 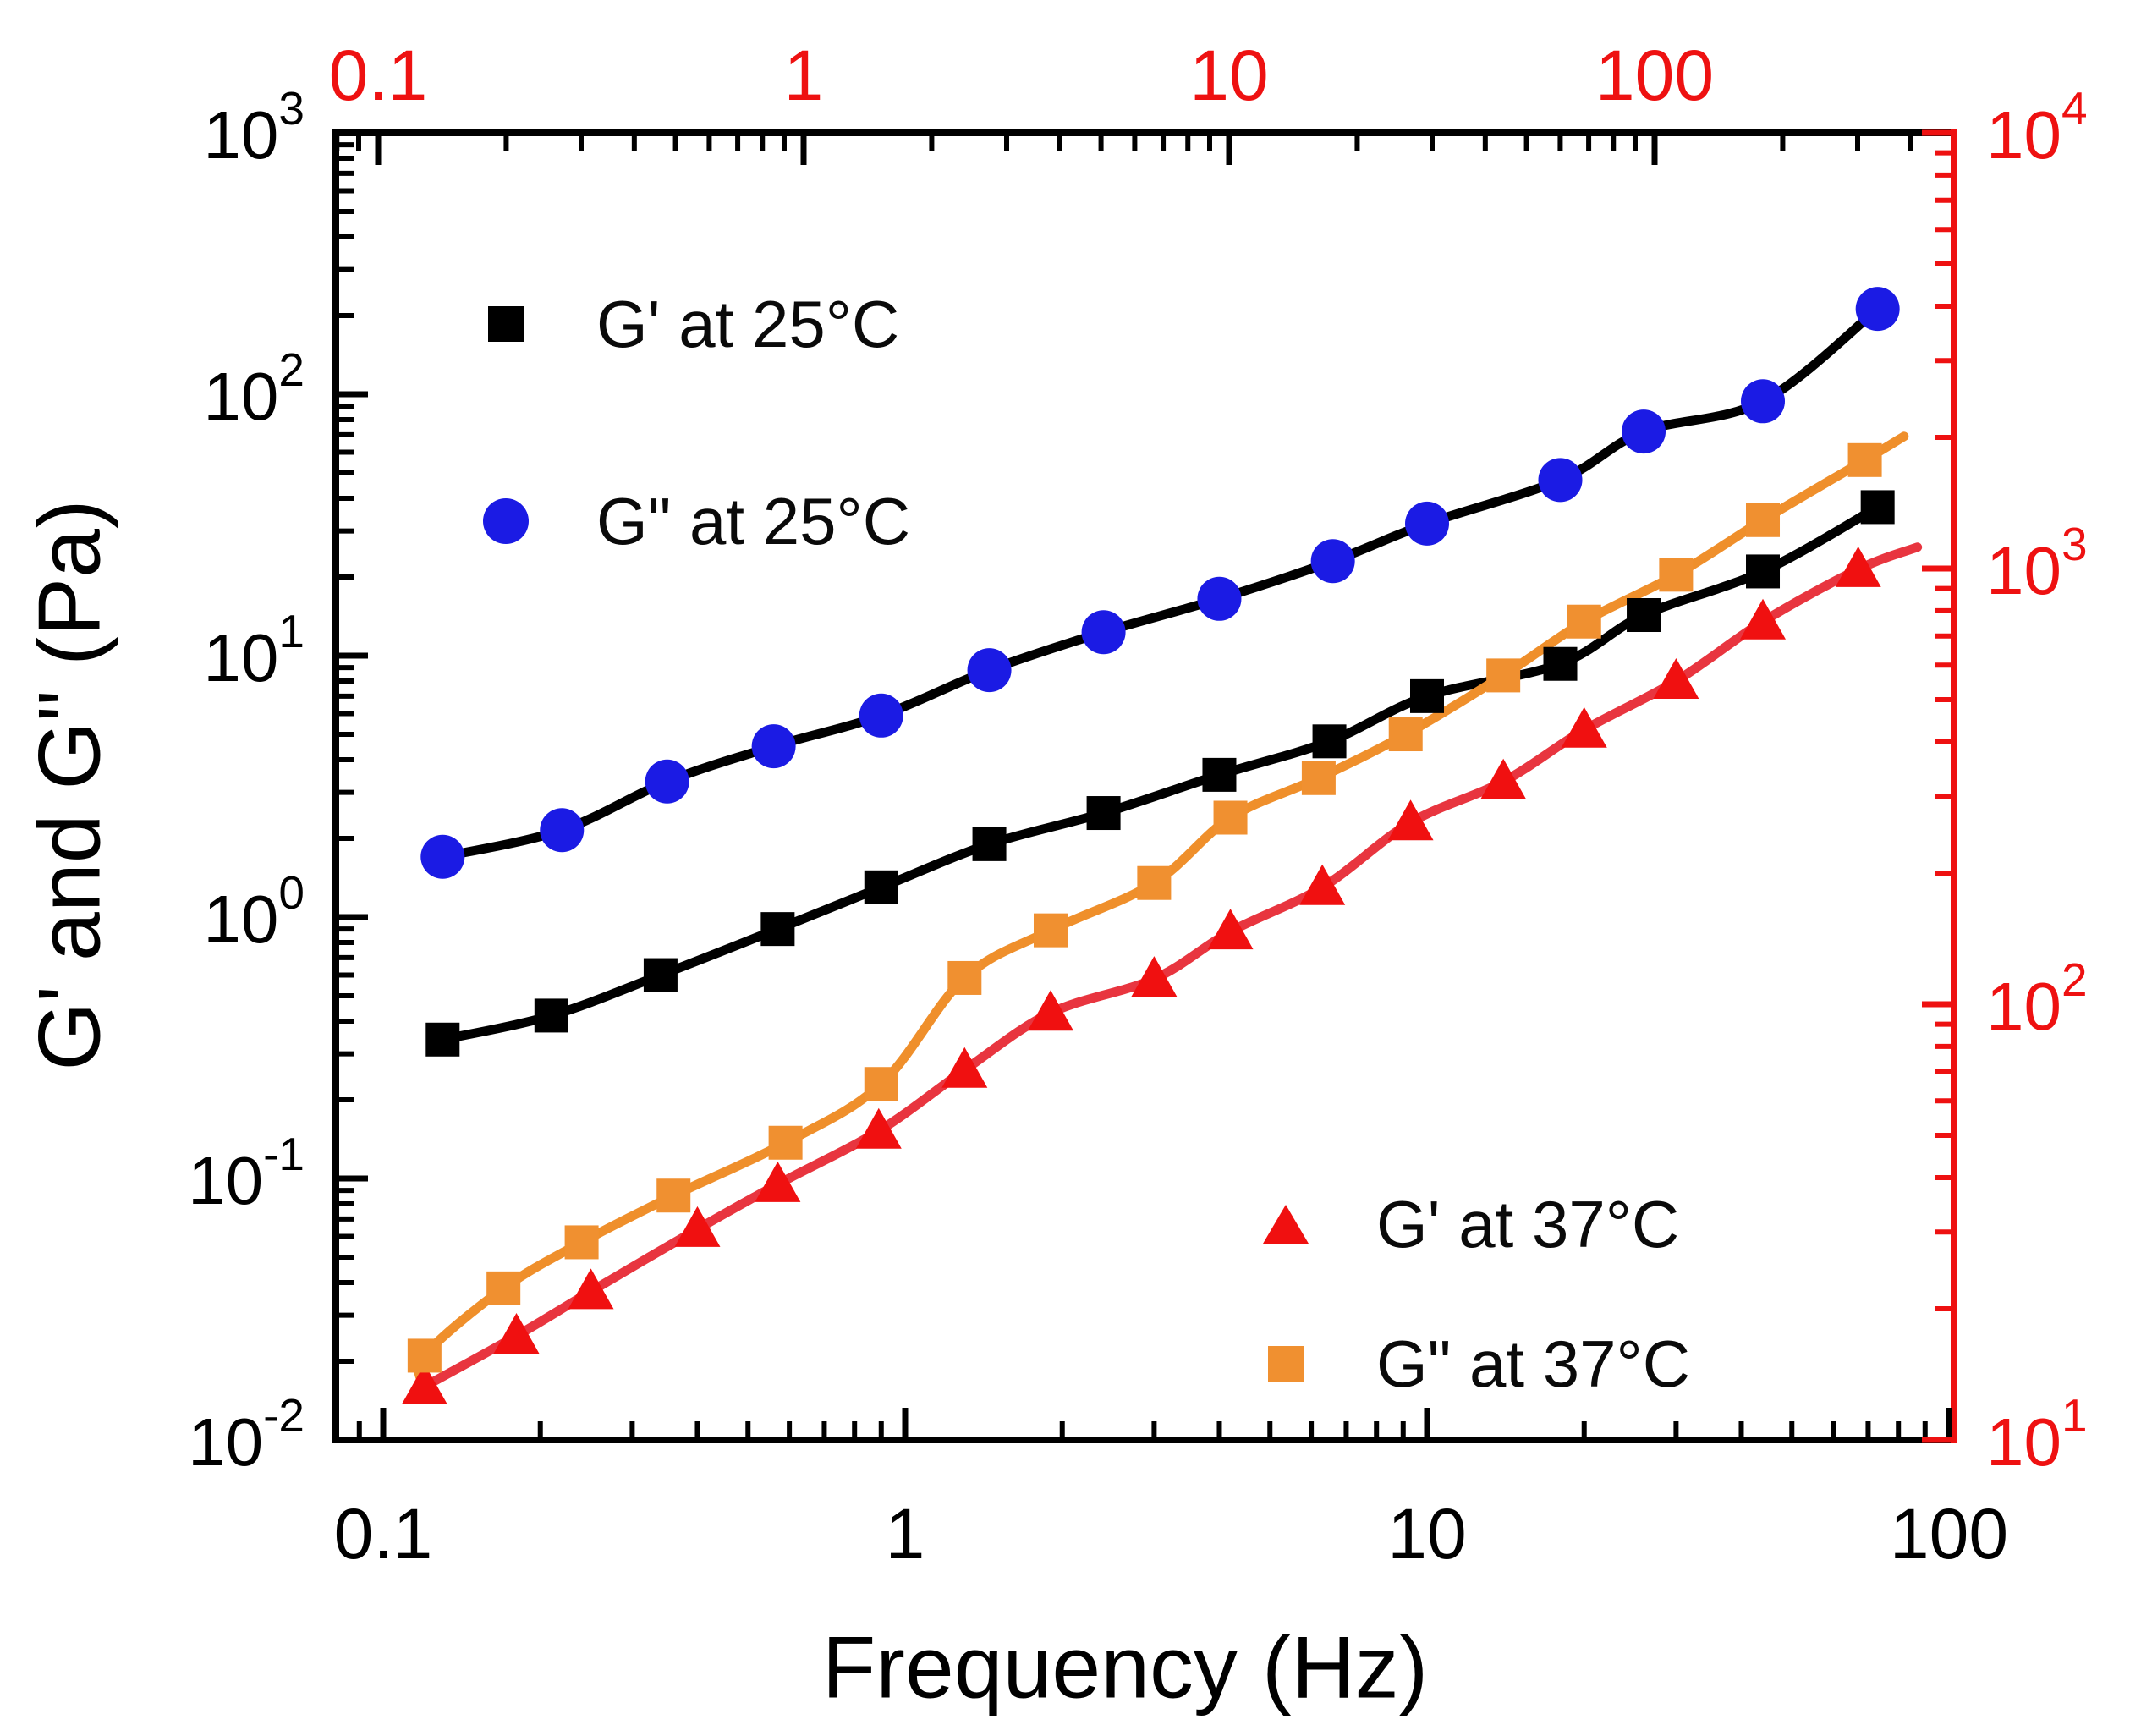 I want to click on y-right-tick-label: 10⁴, so click(x=2037, y=127).